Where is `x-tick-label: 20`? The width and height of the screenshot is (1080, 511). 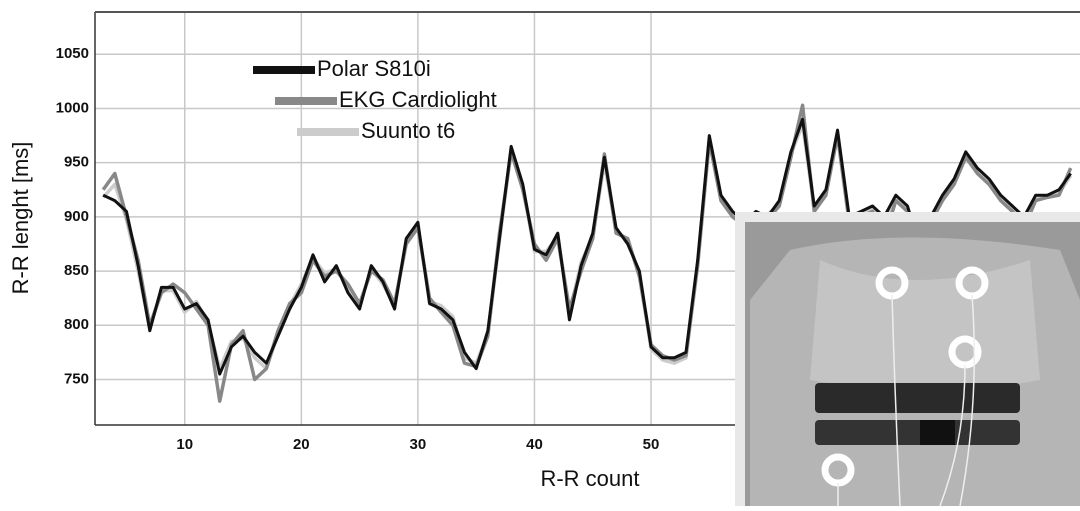 x-tick-label: 20 is located at coordinates (301, 444).